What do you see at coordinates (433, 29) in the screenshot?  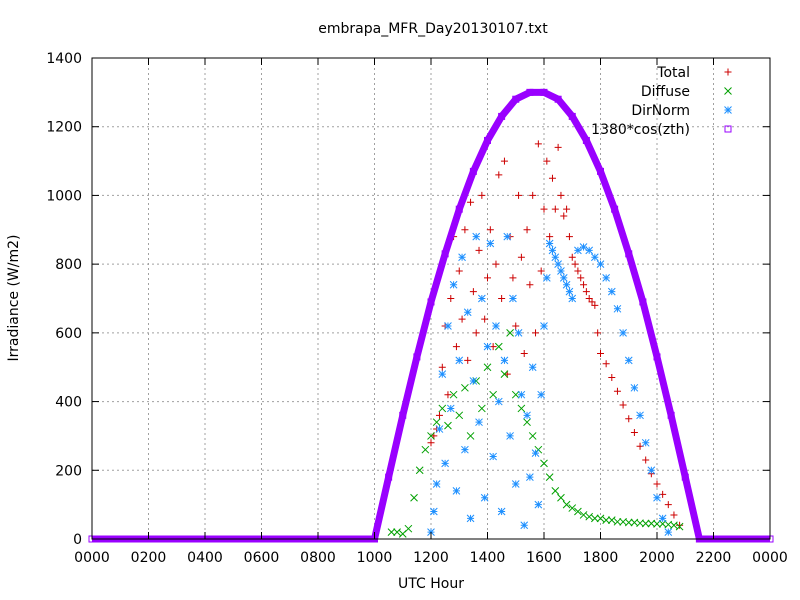 I see `chart-title: embrapa_MFR_Day20130107.txt` at bounding box center [433, 29].